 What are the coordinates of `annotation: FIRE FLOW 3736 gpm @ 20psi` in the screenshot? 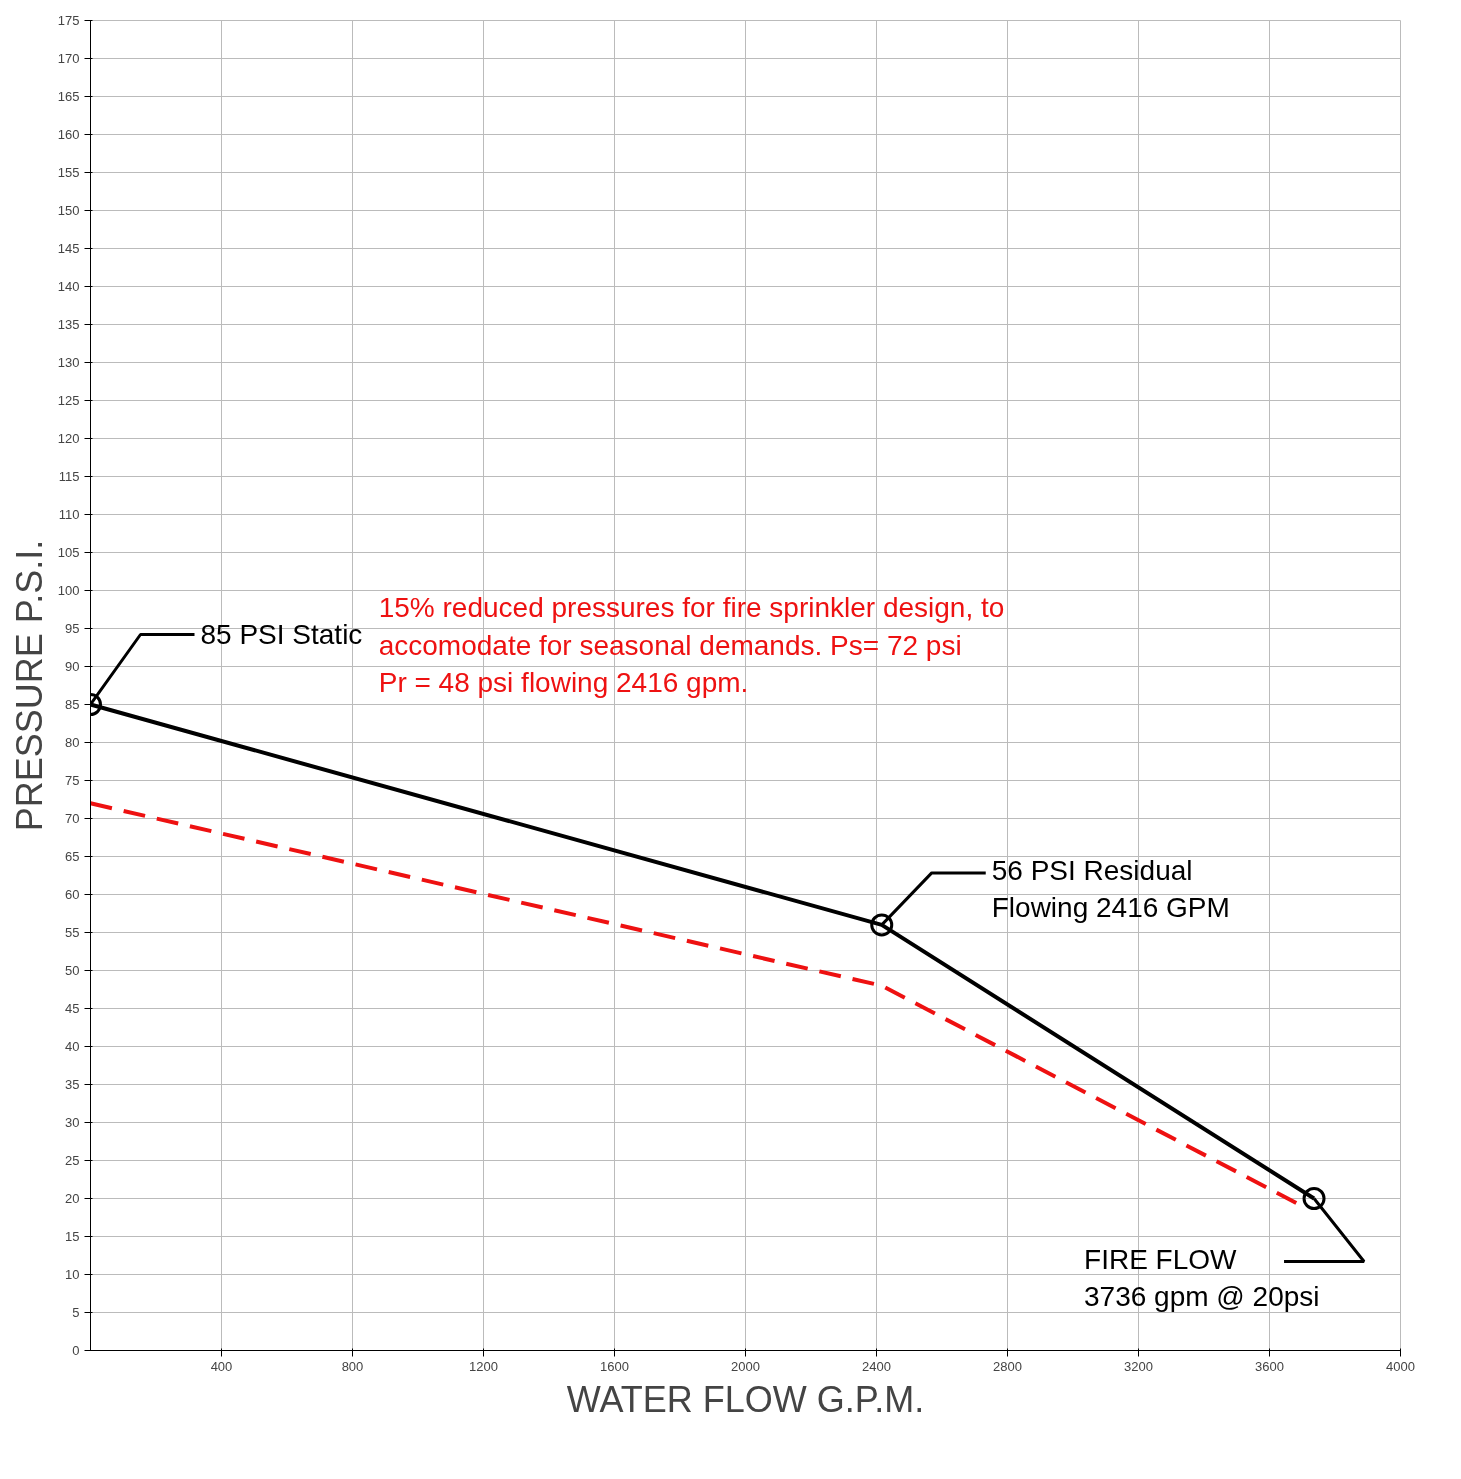 It's located at (1202, 1277).